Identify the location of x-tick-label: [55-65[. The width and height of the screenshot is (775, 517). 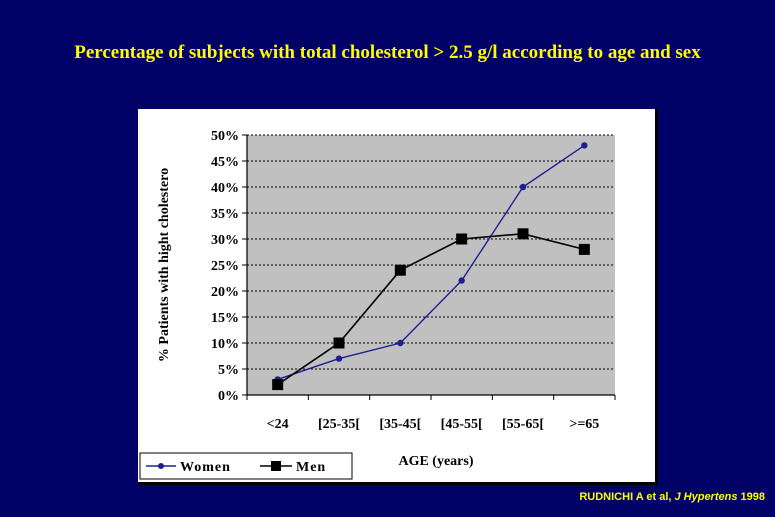
(523, 424).